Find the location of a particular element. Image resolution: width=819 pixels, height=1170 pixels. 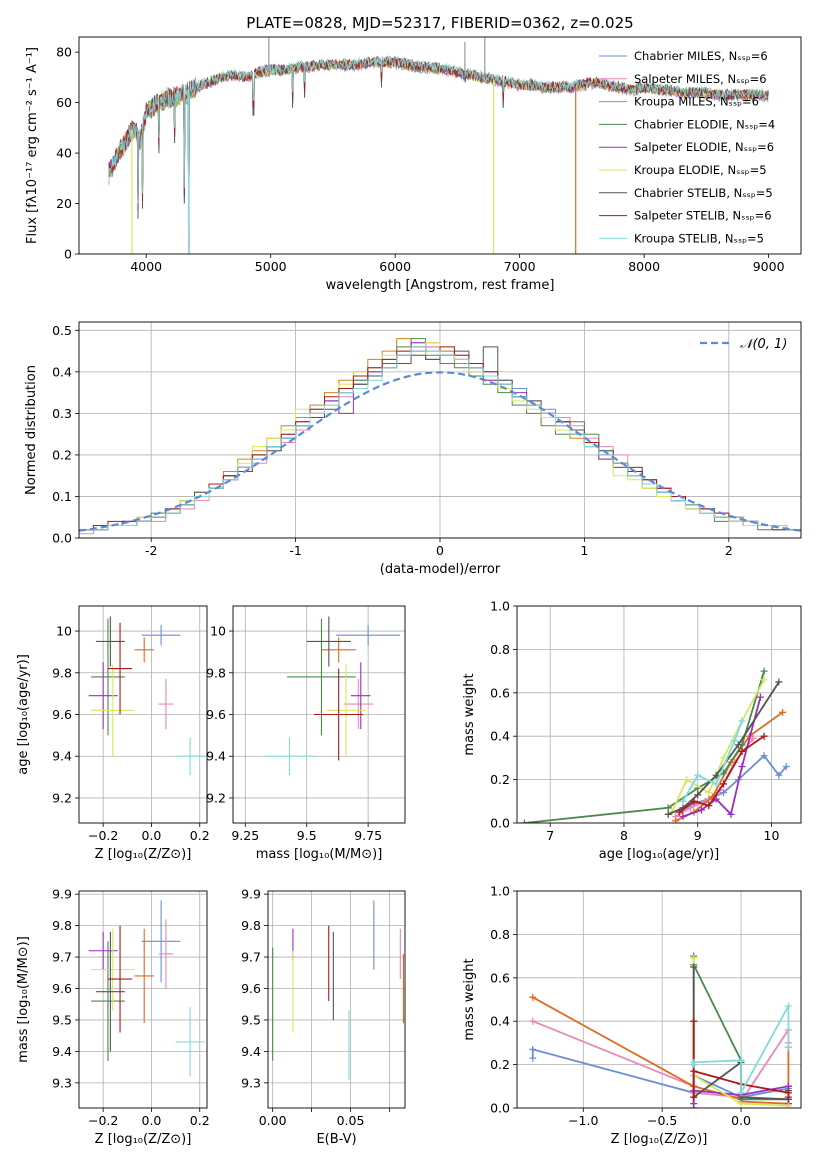

x-tick-label: 8000 is located at coordinates (644, 266).